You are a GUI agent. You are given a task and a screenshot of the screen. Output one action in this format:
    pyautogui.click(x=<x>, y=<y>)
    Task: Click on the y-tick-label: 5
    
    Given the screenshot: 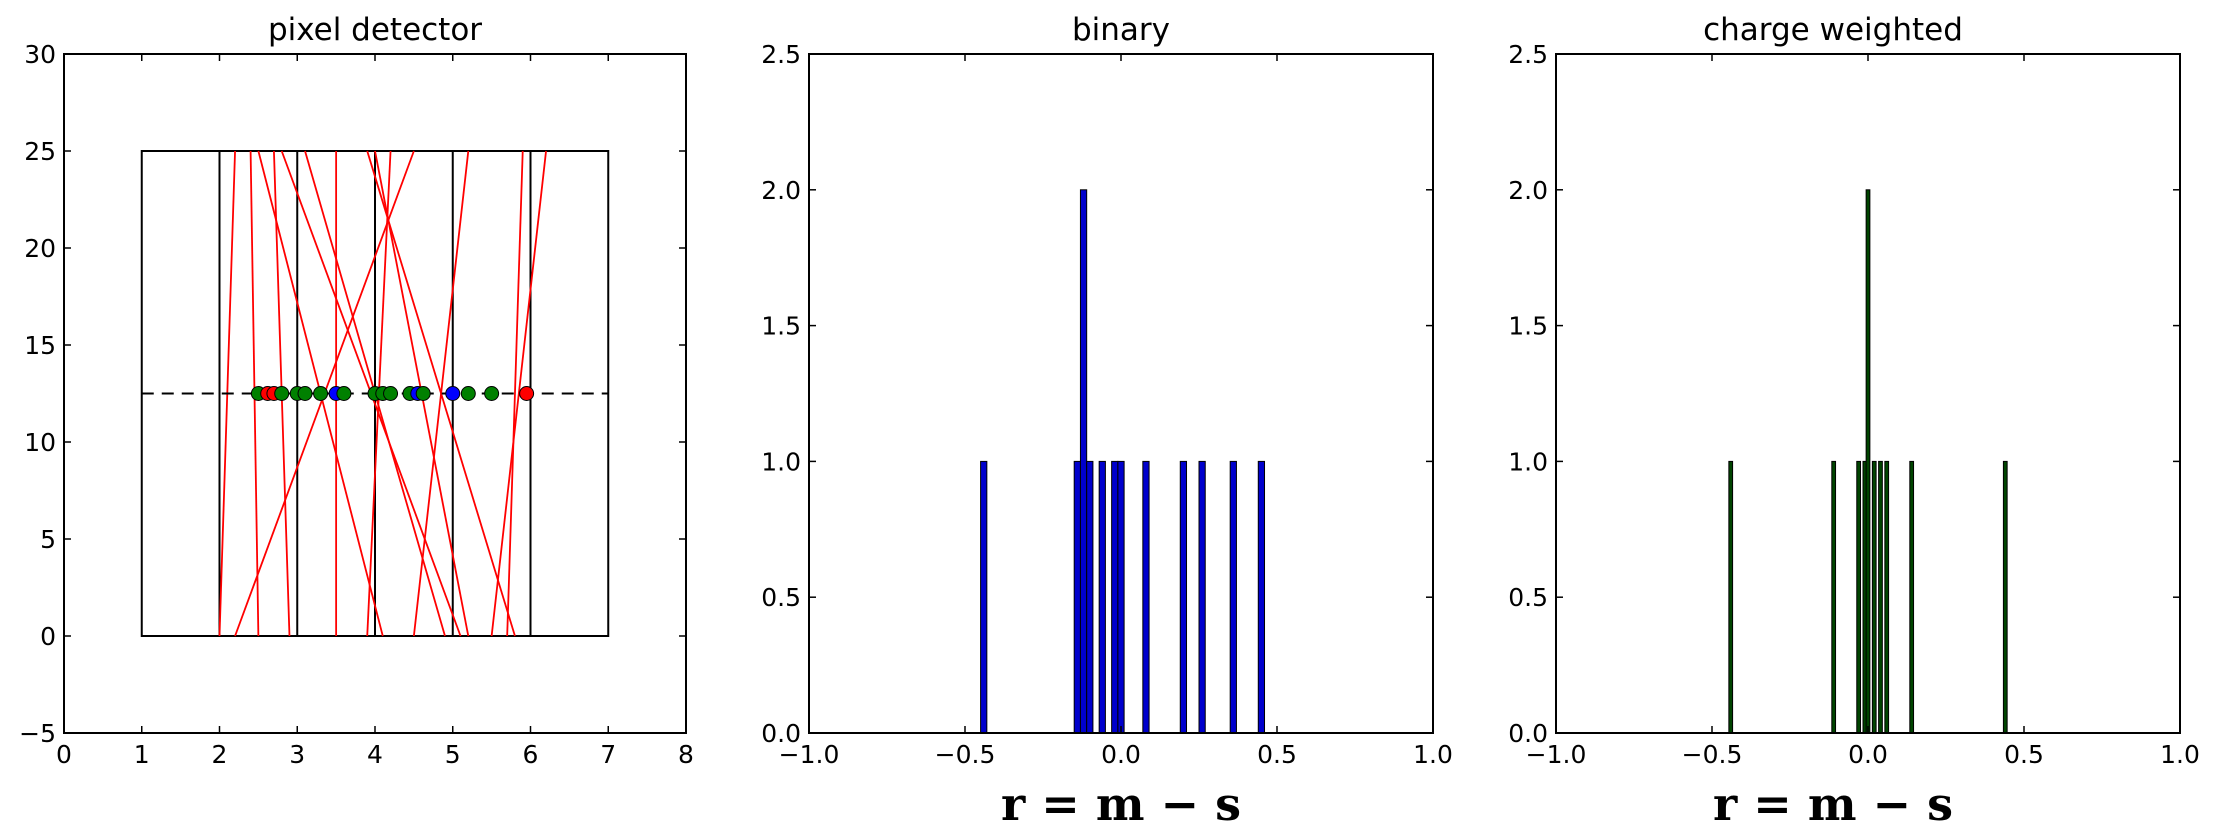 What is the action you would take?
    pyautogui.click(x=48, y=539)
    